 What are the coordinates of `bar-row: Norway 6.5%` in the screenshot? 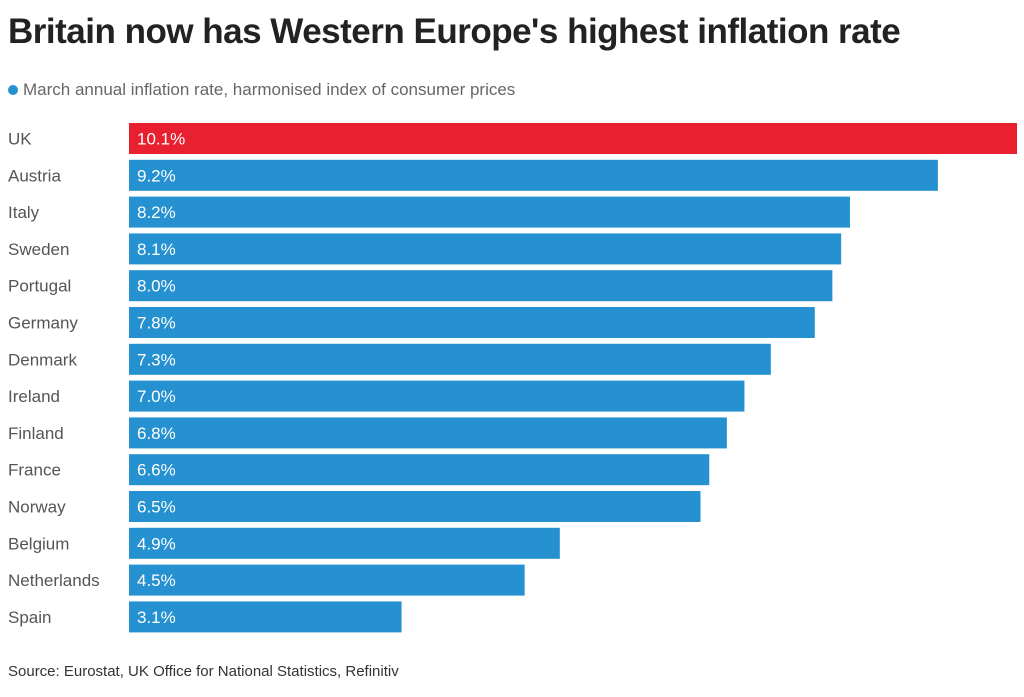 It's located at (354, 506).